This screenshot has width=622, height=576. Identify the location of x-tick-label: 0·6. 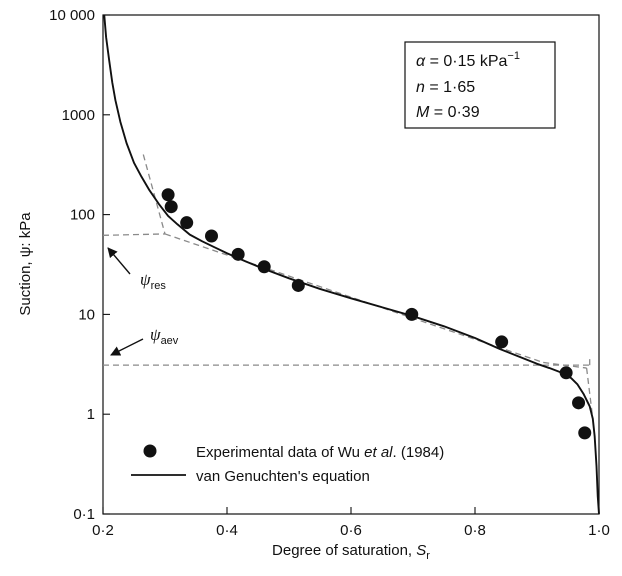
(351, 530).